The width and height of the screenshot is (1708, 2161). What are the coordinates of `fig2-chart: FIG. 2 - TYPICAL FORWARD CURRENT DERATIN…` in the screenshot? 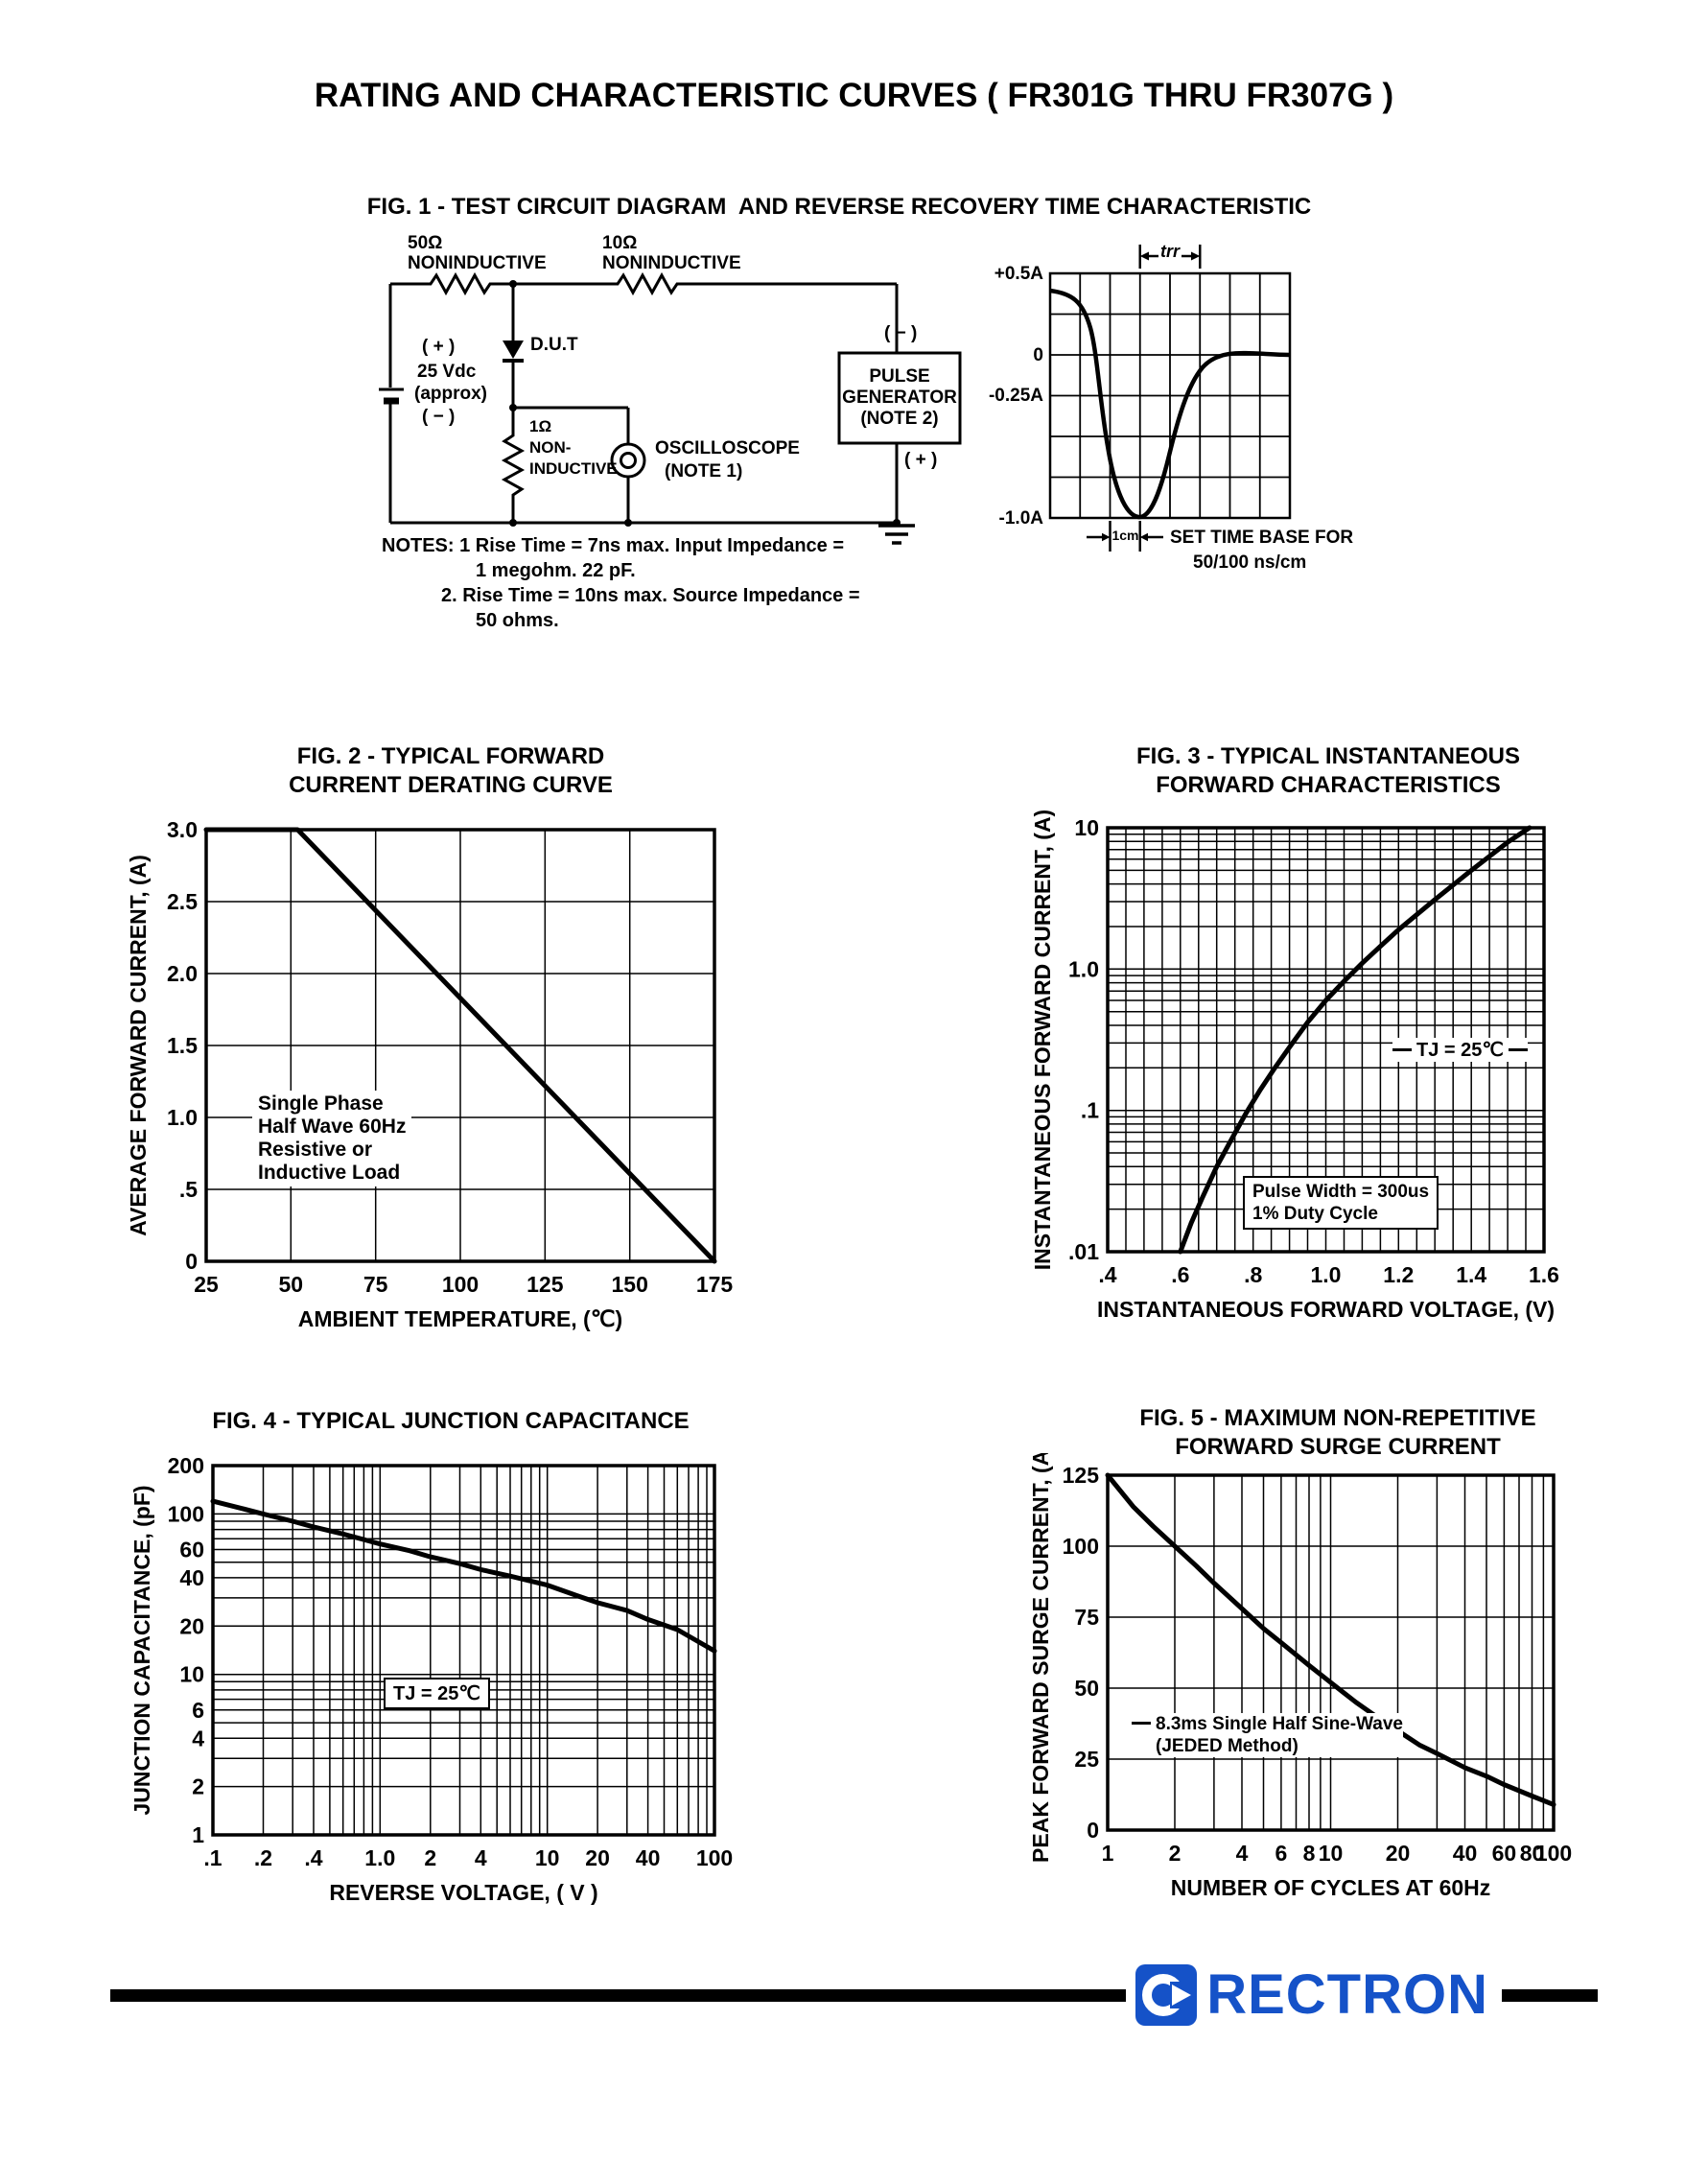 It's located at (451, 1055).